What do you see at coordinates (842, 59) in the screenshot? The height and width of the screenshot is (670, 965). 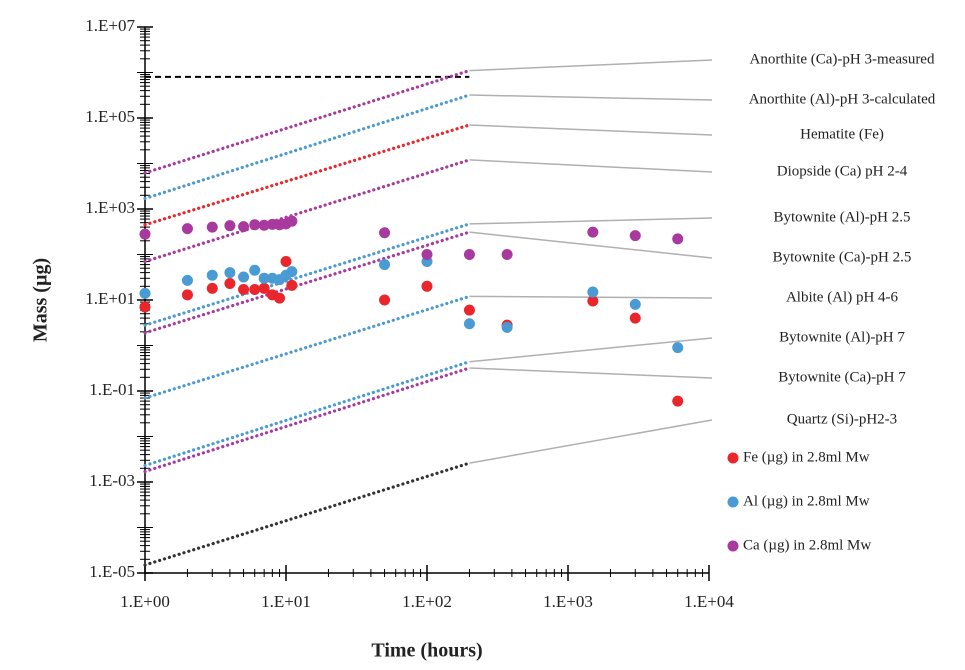 I see `line-label: Anorthite (Ca)-pH 3-measured` at bounding box center [842, 59].